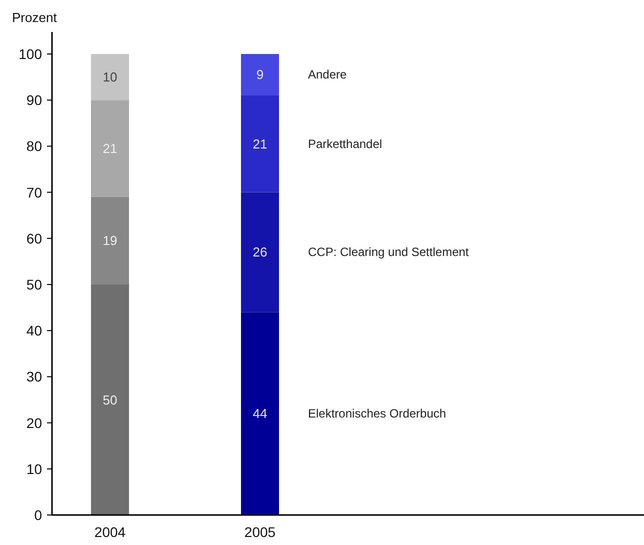 The width and height of the screenshot is (644, 545). What do you see at coordinates (34, 100) in the screenshot?
I see `y-tick-label: 90` at bounding box center [34, 100].